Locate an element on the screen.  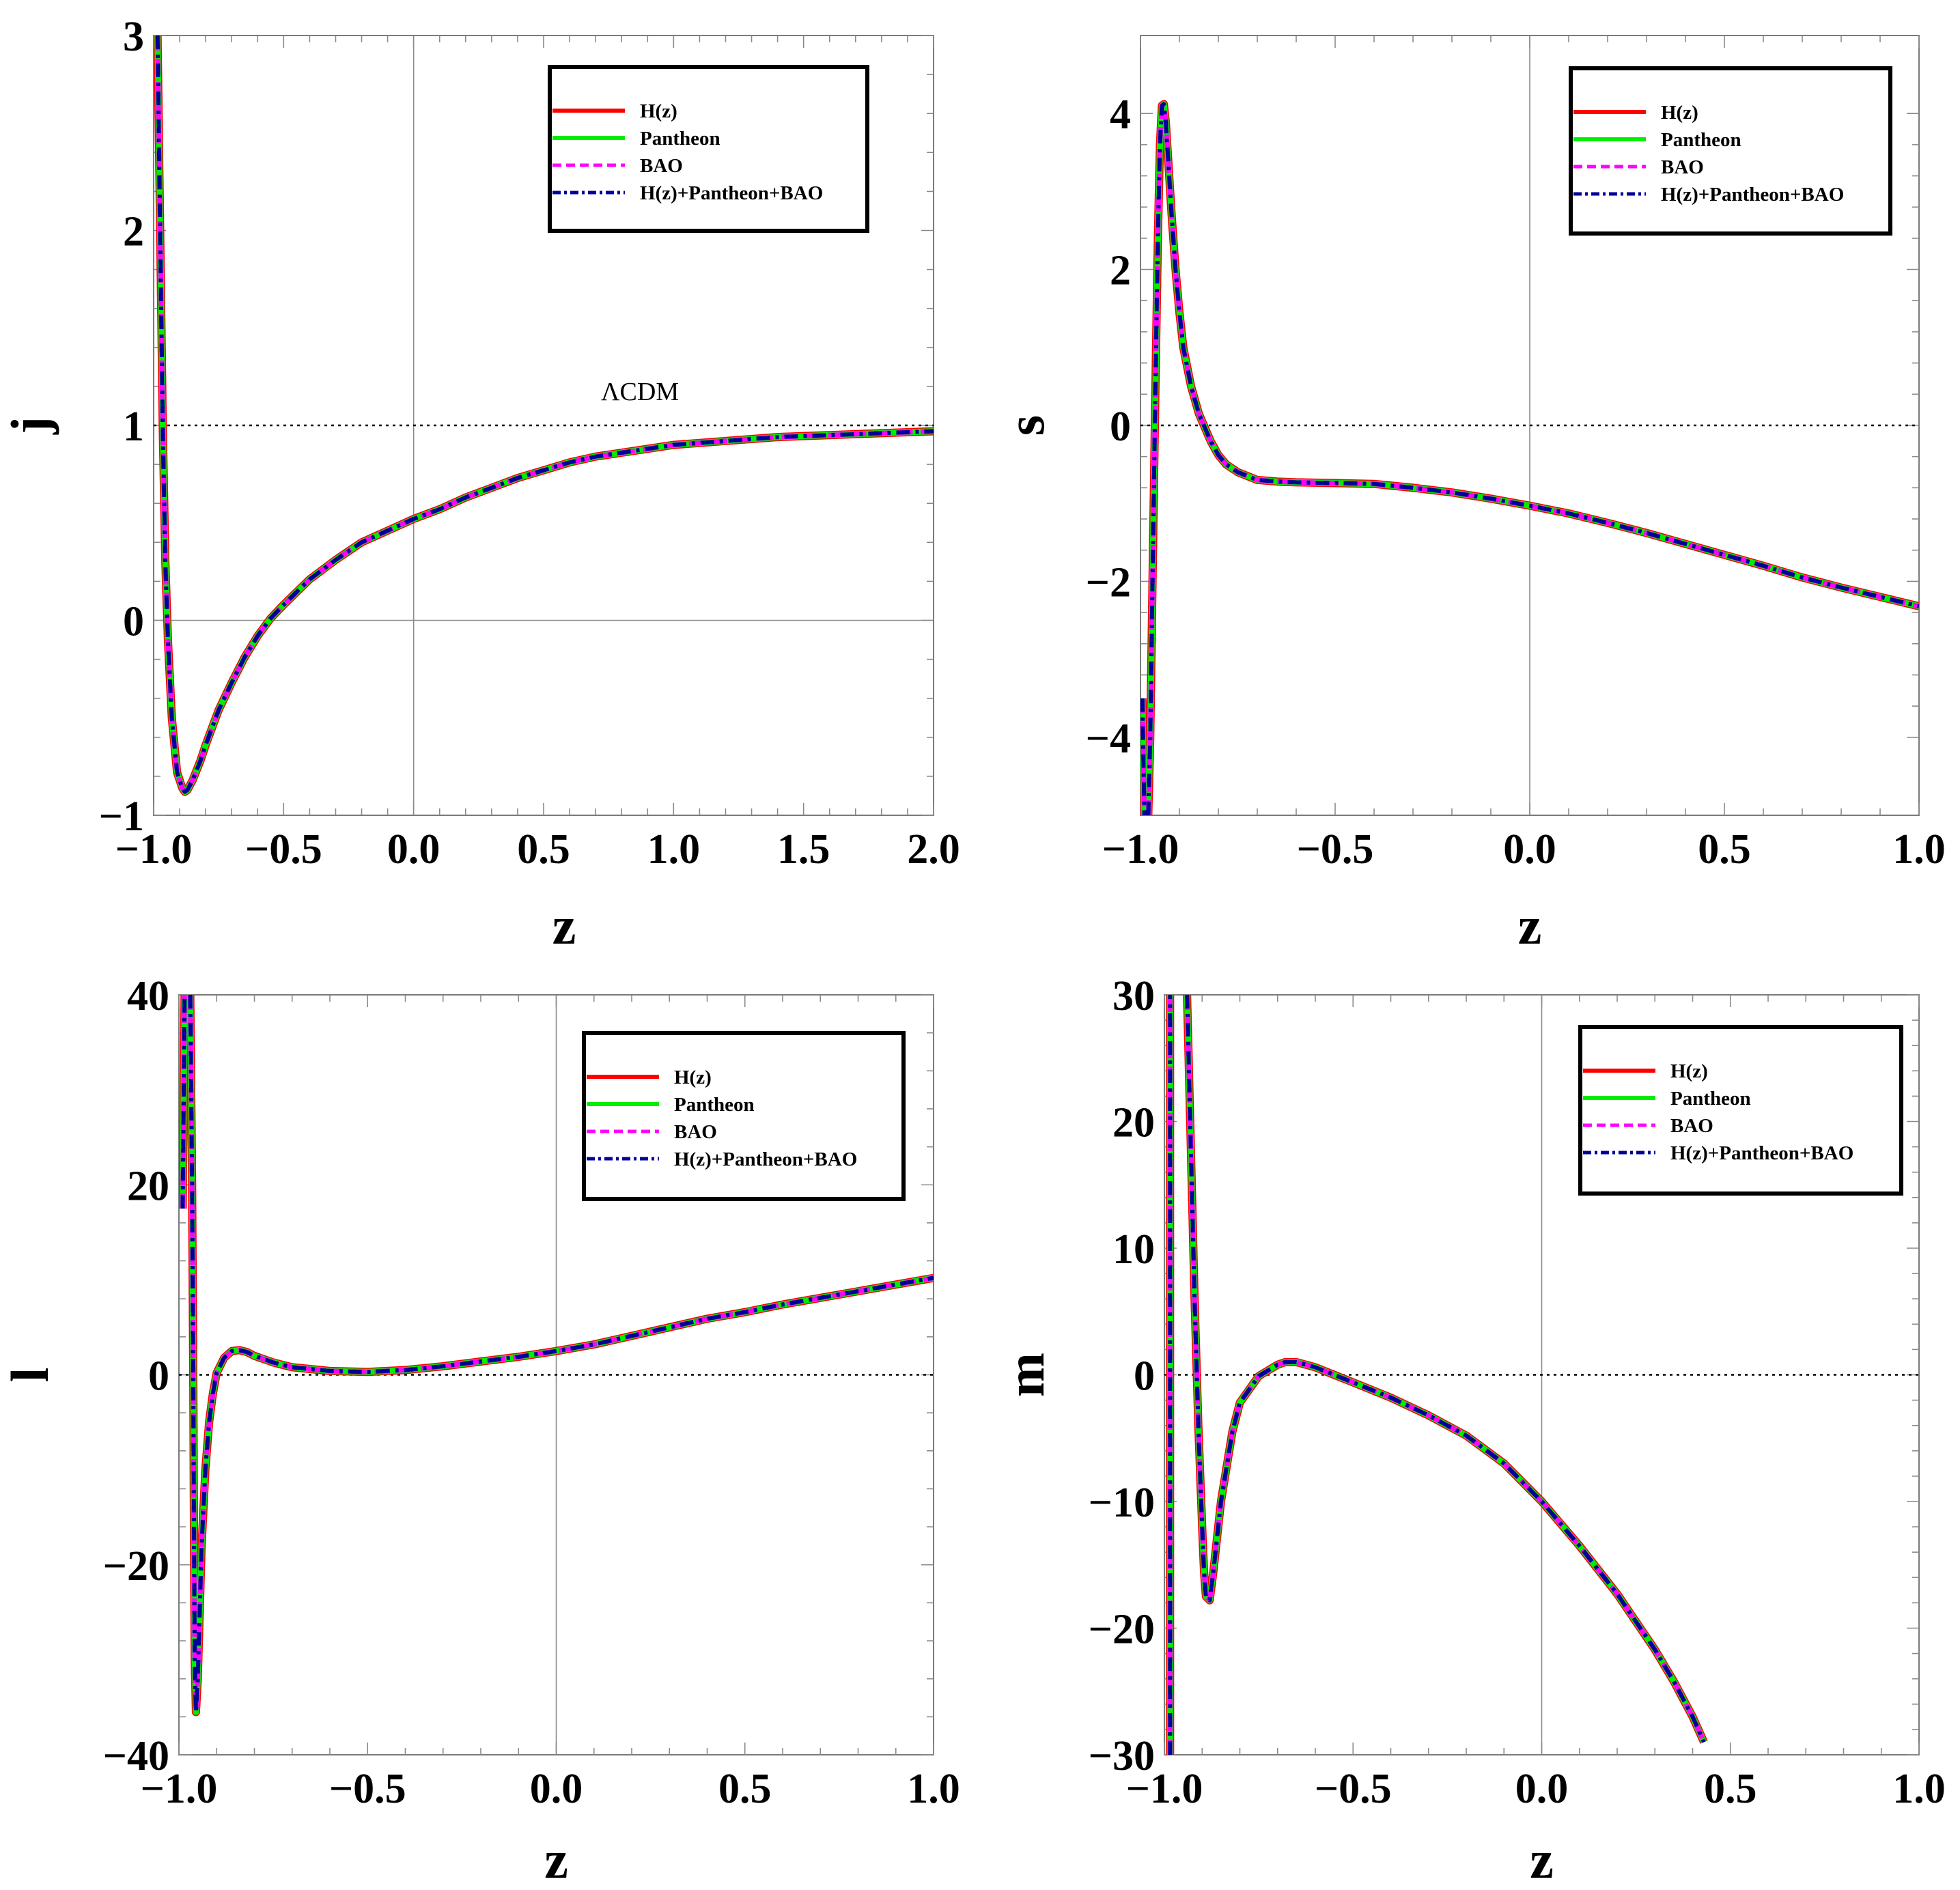
y-tick-label: 10 is located at coordinates (1133, 1249).